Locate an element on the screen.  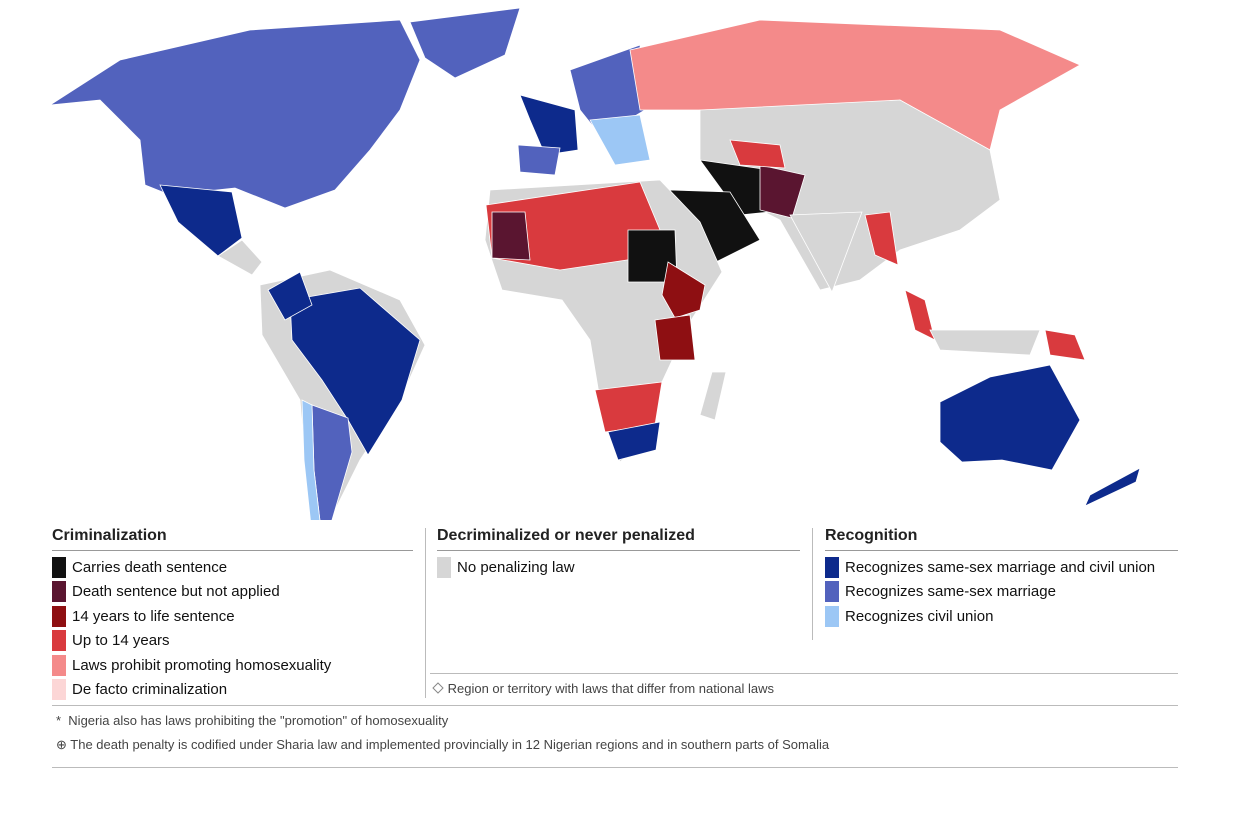
south-africa is located at coordinates (634, 441).